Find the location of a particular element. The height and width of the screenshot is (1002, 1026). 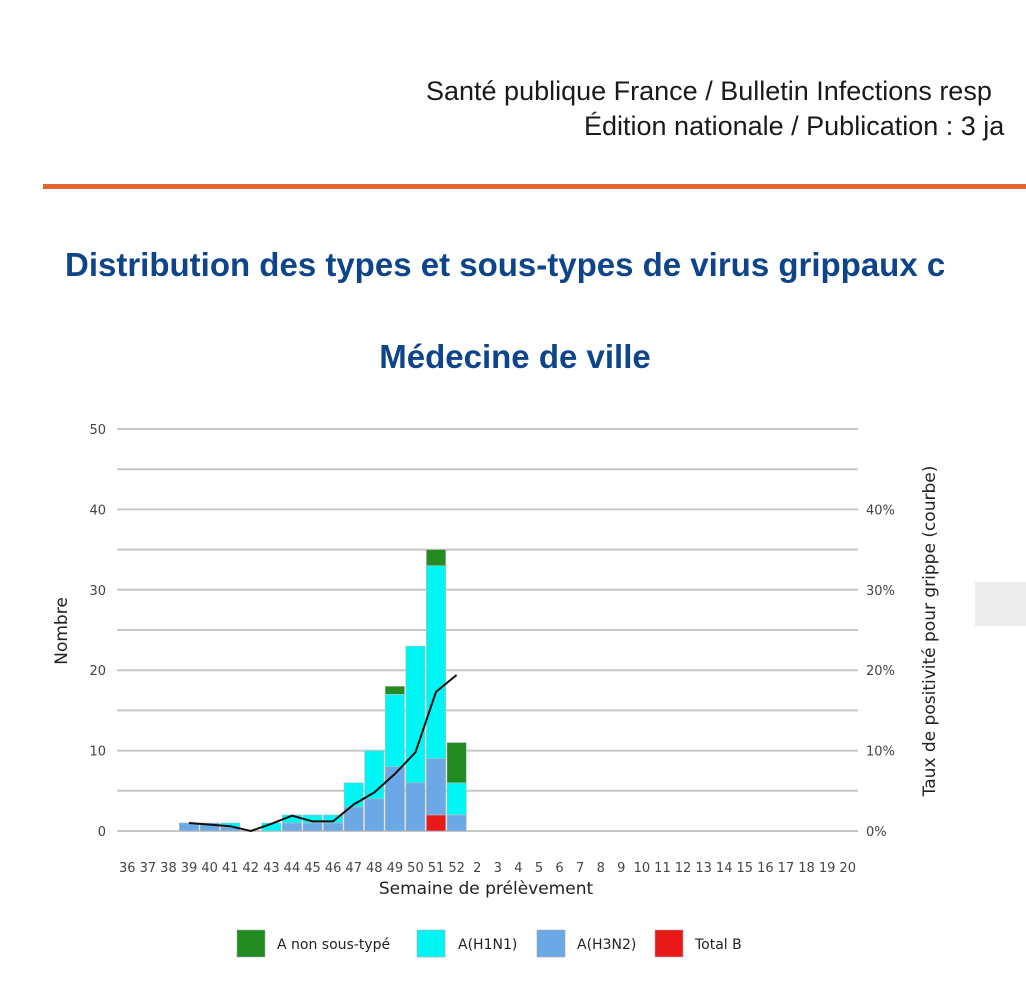

x-tick-label: 49 is located at coordinates (395, 868).